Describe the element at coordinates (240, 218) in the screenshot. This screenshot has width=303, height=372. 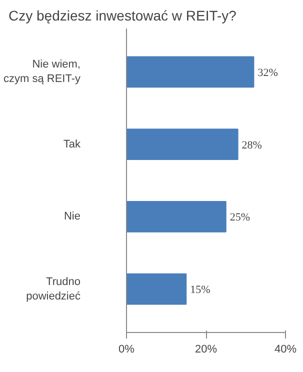
I see `data-label: 25%` at that location.